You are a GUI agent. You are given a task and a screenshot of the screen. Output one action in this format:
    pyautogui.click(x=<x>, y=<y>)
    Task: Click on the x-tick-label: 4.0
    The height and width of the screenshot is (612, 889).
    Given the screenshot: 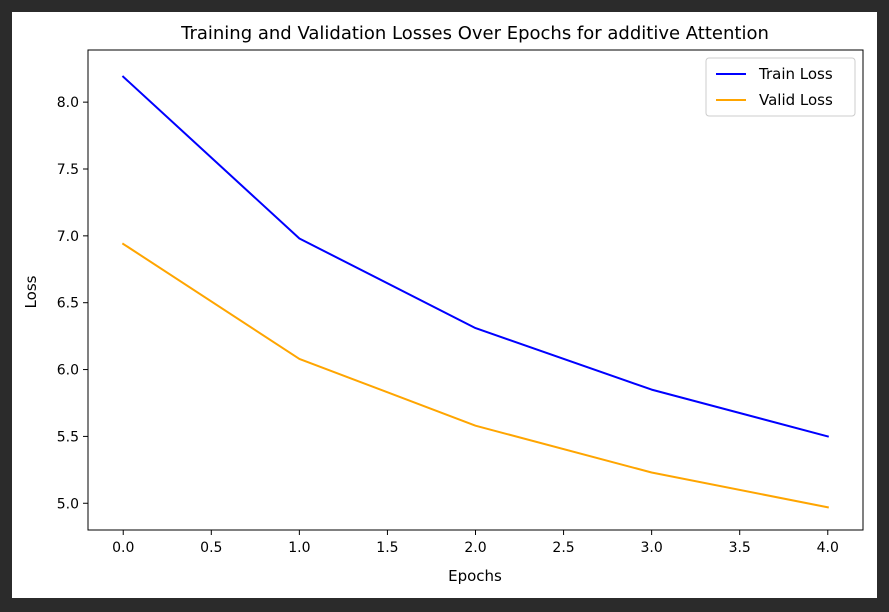 What is the action you would take?
    pyautogui.click(x=828, y=548)
    